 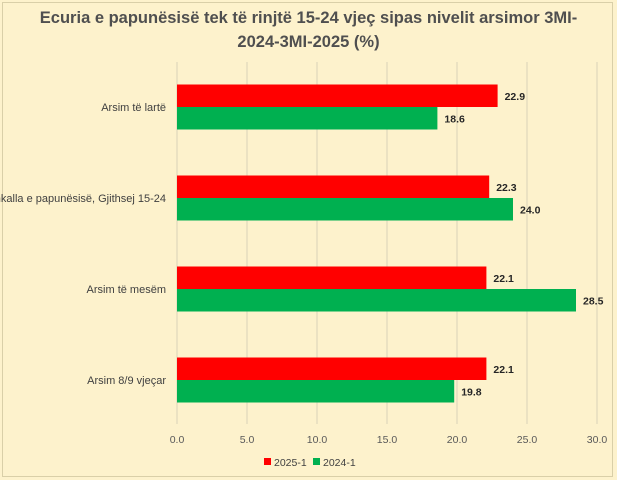 What do you see at coordinates (527, 440) in the screenshot?
I see `x-tick-label: 25.0` at bounding box center [527, 440].